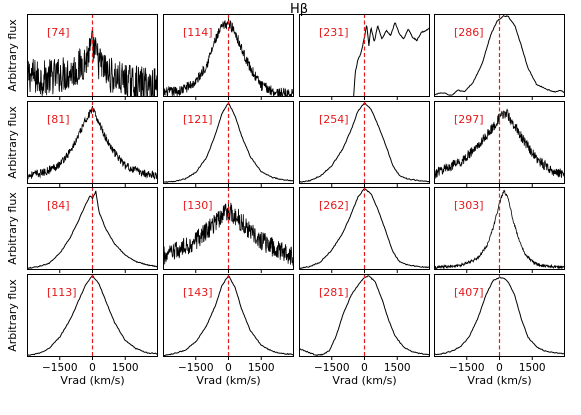  I want to click on panel: [114], so click(228, 57).